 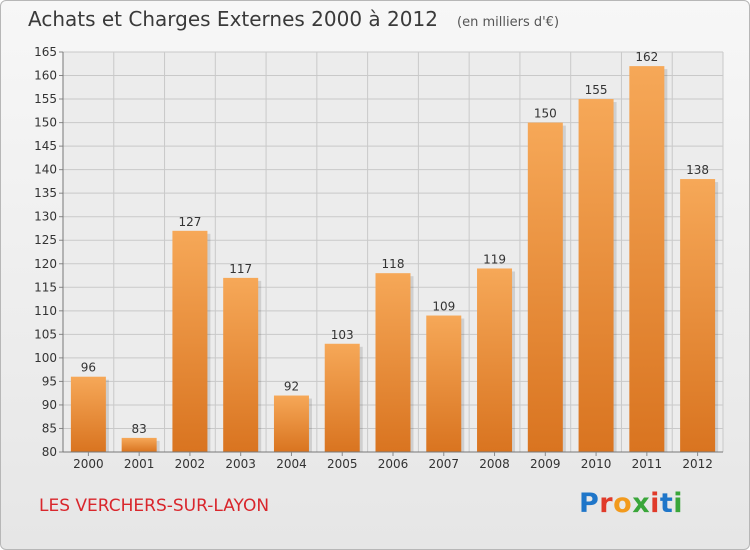 What do you see at coordinates (45, 146) in the screenshot?
I see `y-tick-label: 145` at bounding box center [45, 146].